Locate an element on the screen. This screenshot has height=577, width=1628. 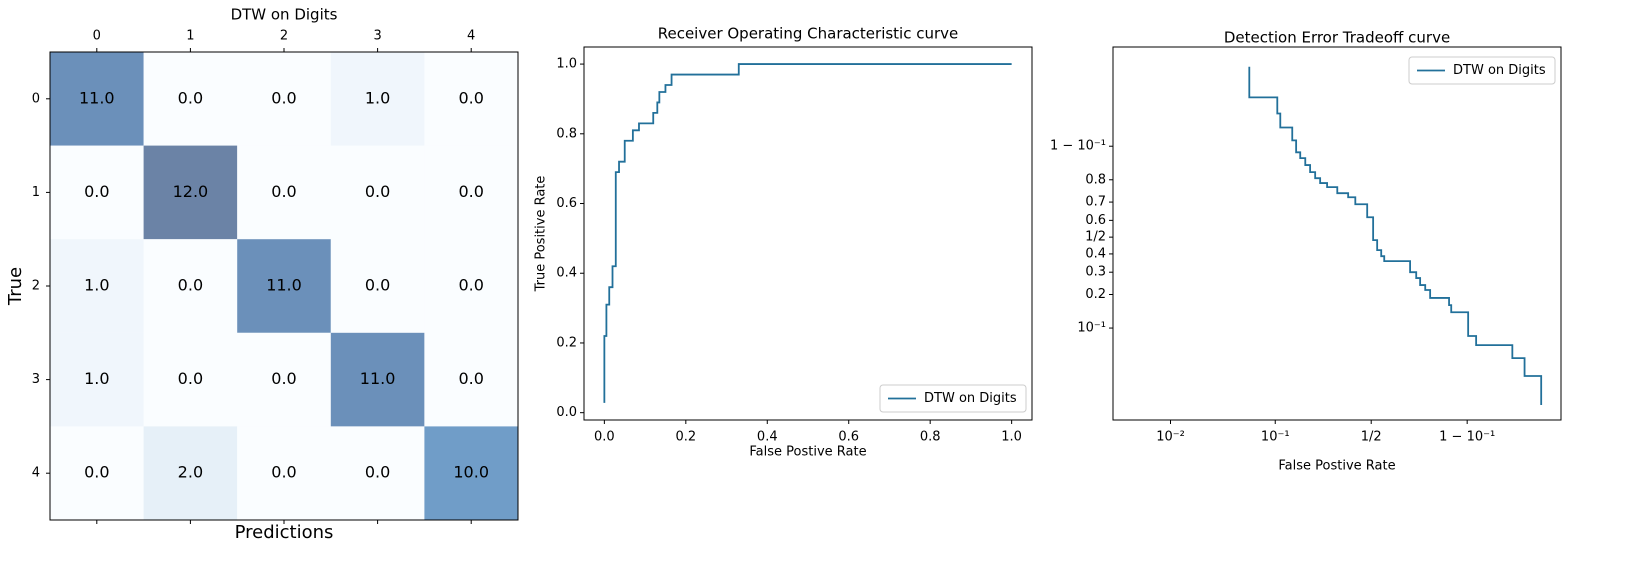
y-tick-label: 0.7 is located at coordinates (1095, 202).